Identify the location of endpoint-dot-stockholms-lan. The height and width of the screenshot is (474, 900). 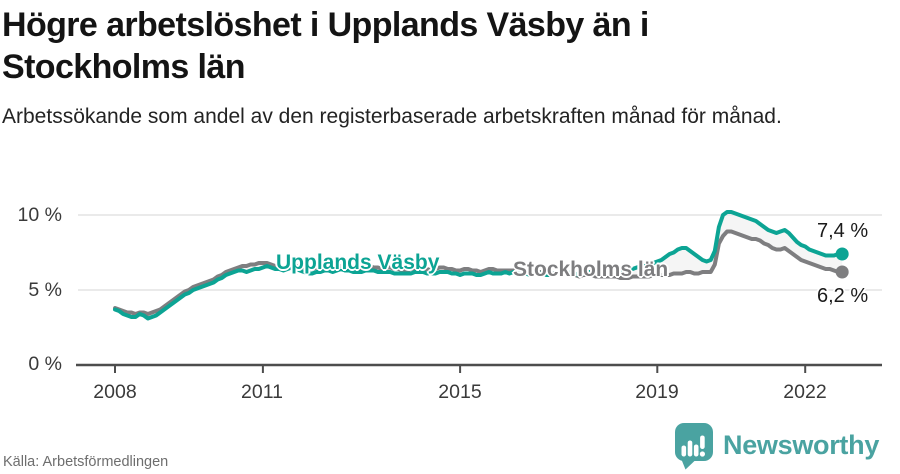
(842, 272).